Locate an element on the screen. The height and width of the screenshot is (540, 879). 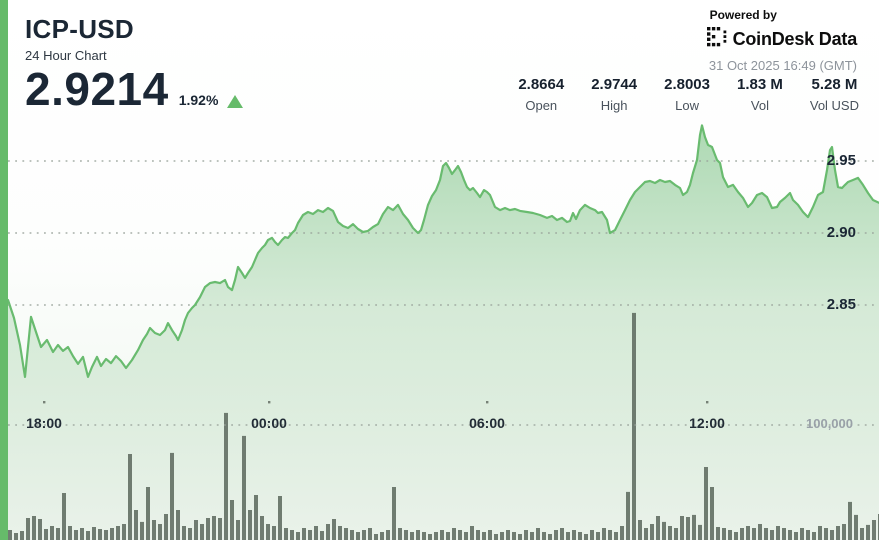
brand-block: Powered by CoinDesk Data 31 Oct 202 is located at coordinates (782, 40).